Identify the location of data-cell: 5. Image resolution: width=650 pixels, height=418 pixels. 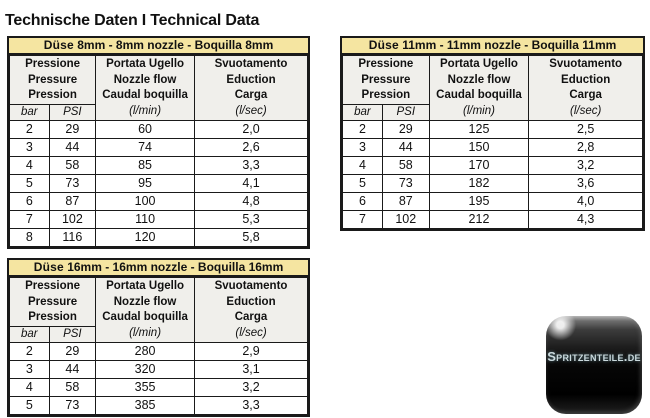
(362, 183).